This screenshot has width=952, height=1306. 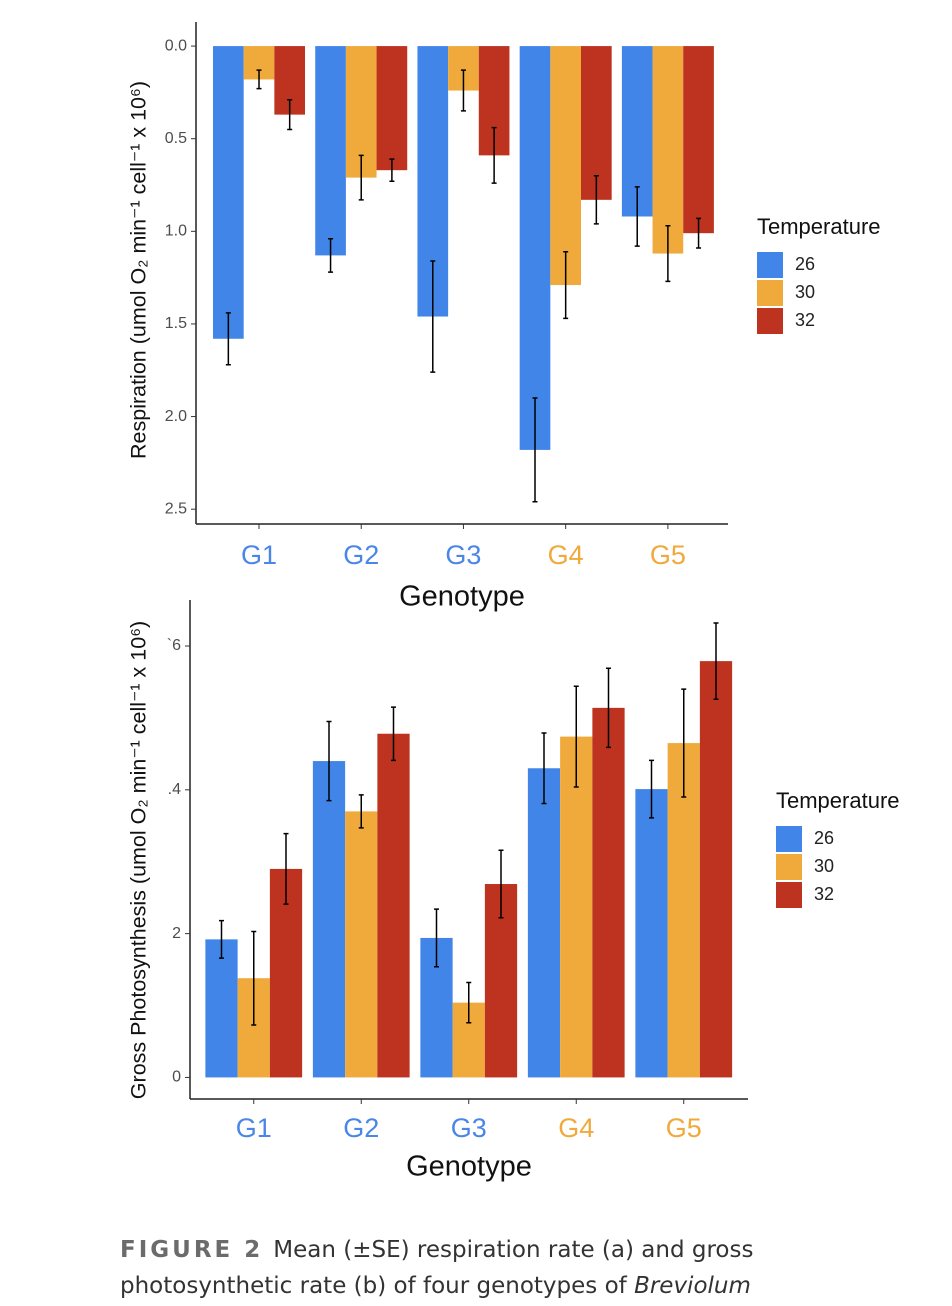 What do you see at coordinates (176, 508) in the screenshot?
I see `y-tick-label: 2.5` at bounding box center [176, 508].